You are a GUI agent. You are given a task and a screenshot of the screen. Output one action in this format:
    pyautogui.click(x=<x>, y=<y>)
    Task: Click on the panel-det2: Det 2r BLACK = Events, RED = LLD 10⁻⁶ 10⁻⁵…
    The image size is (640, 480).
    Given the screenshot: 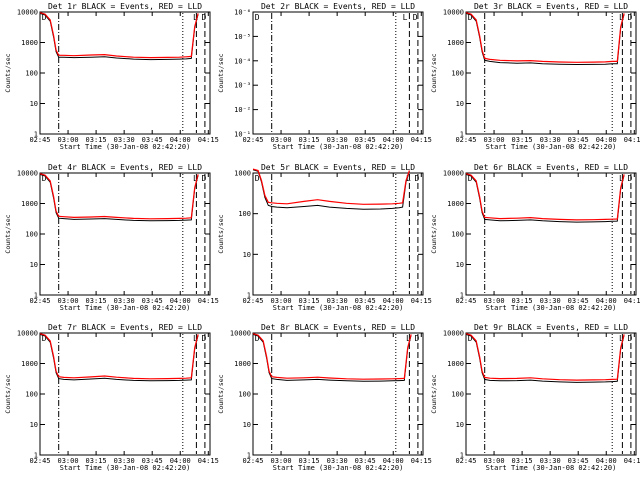 What is the action you would take?
    pyautogui.click(x=324, y=76)
    